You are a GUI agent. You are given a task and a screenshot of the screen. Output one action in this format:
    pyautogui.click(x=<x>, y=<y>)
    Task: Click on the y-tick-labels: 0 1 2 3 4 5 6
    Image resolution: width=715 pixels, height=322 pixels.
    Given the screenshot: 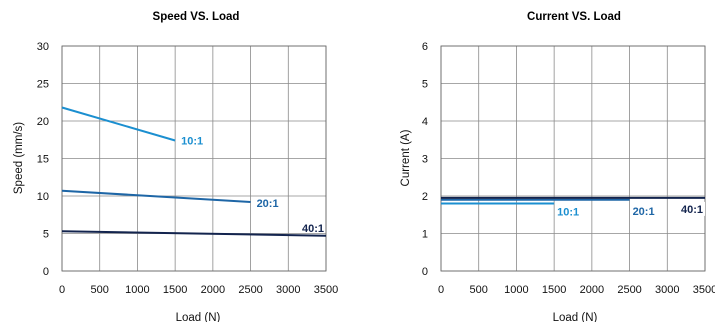 What is the action you would take?
    pyautogui.click(x=425, y=159)
    